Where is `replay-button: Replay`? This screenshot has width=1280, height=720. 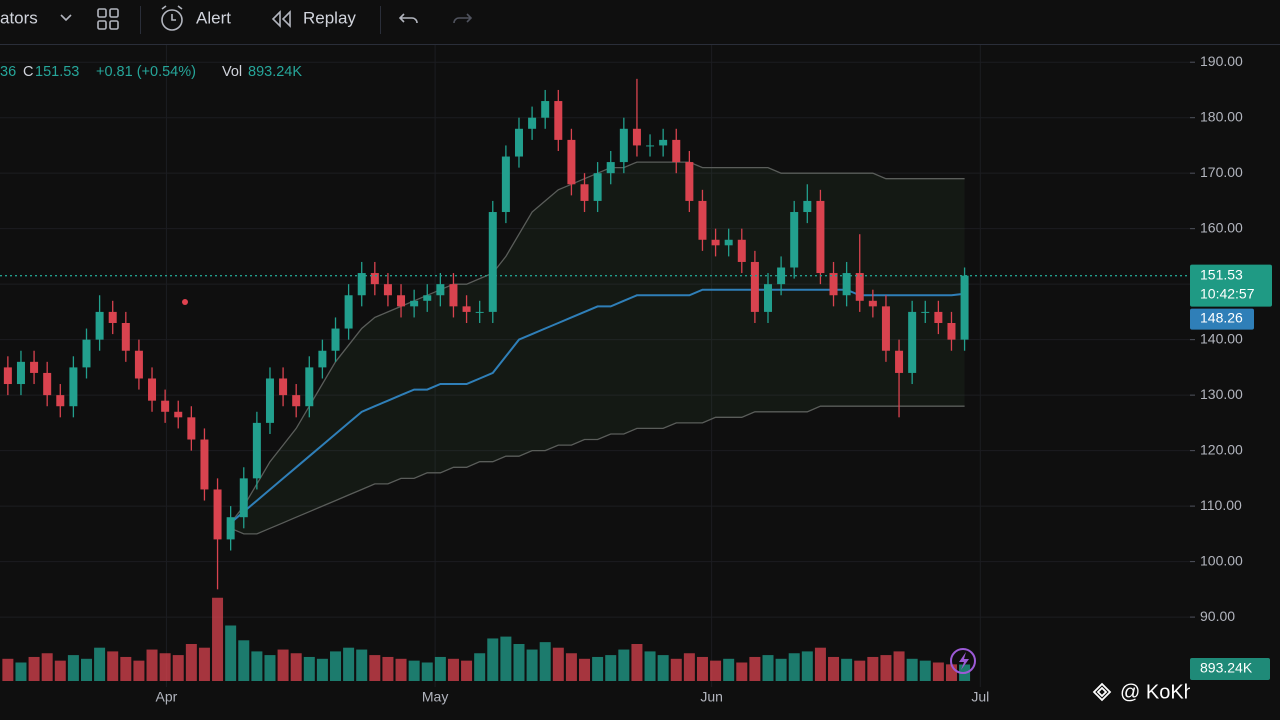 replay-button: Replay is located at coordinates (329, 17).